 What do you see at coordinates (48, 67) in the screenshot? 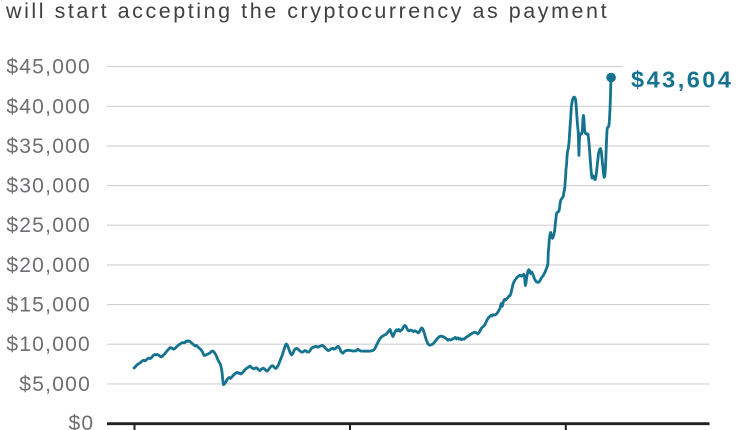
I see `svg-text: $45,000` at bounding box center [48, 67].